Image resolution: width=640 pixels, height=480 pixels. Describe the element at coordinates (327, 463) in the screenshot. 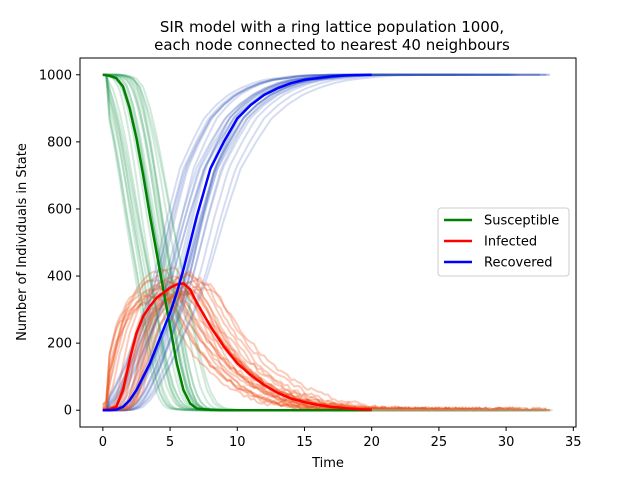

I see `x-axis-label: Time` at that location.